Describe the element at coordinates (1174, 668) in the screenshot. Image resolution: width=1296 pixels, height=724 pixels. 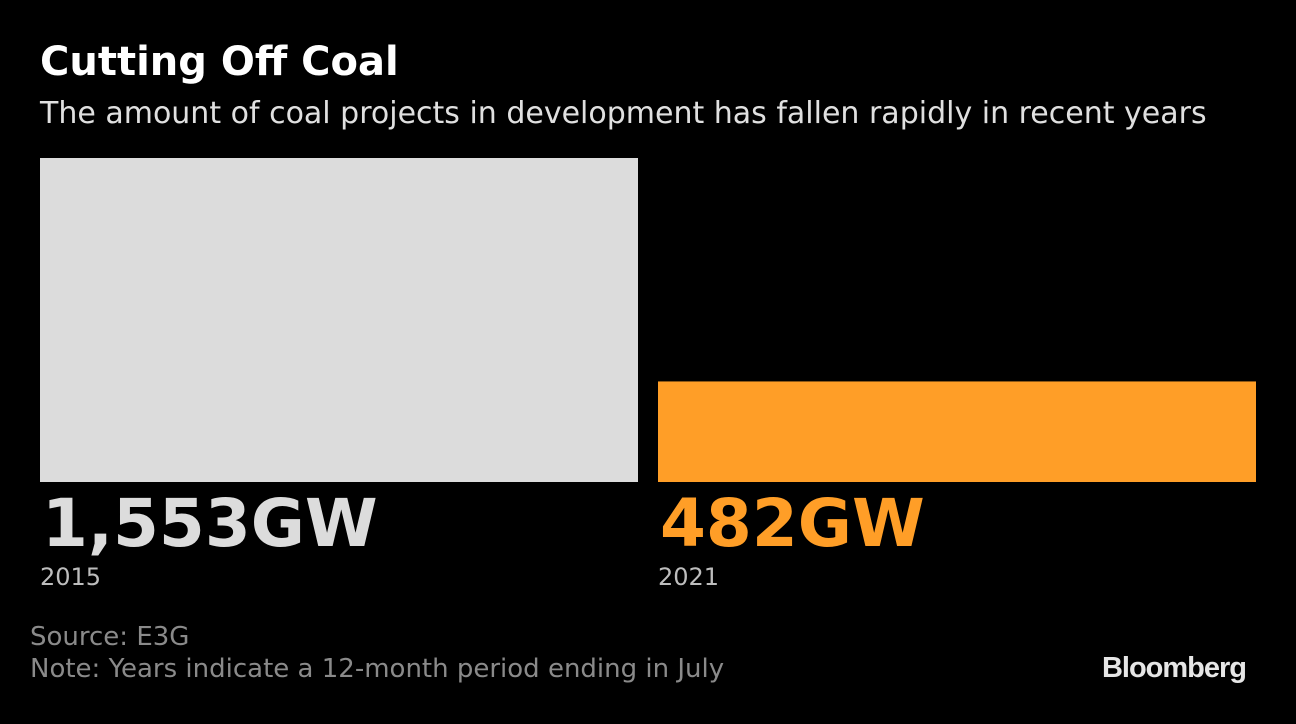
I see `bloomberg-logo: Bloomberg` at that location.